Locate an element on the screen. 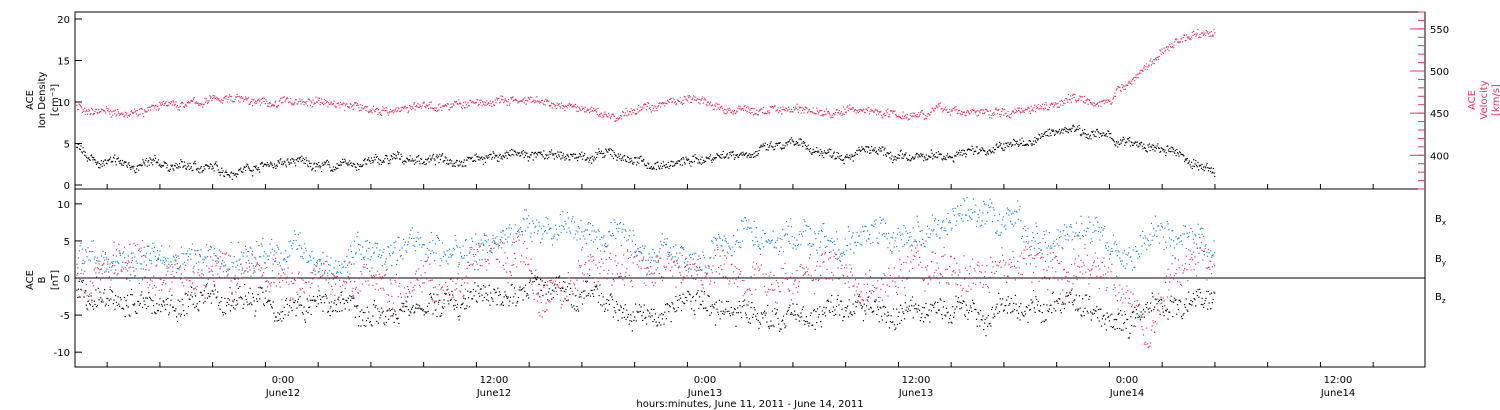  top-right-ytick-label: 450 is located at coordinates (1439, 114).